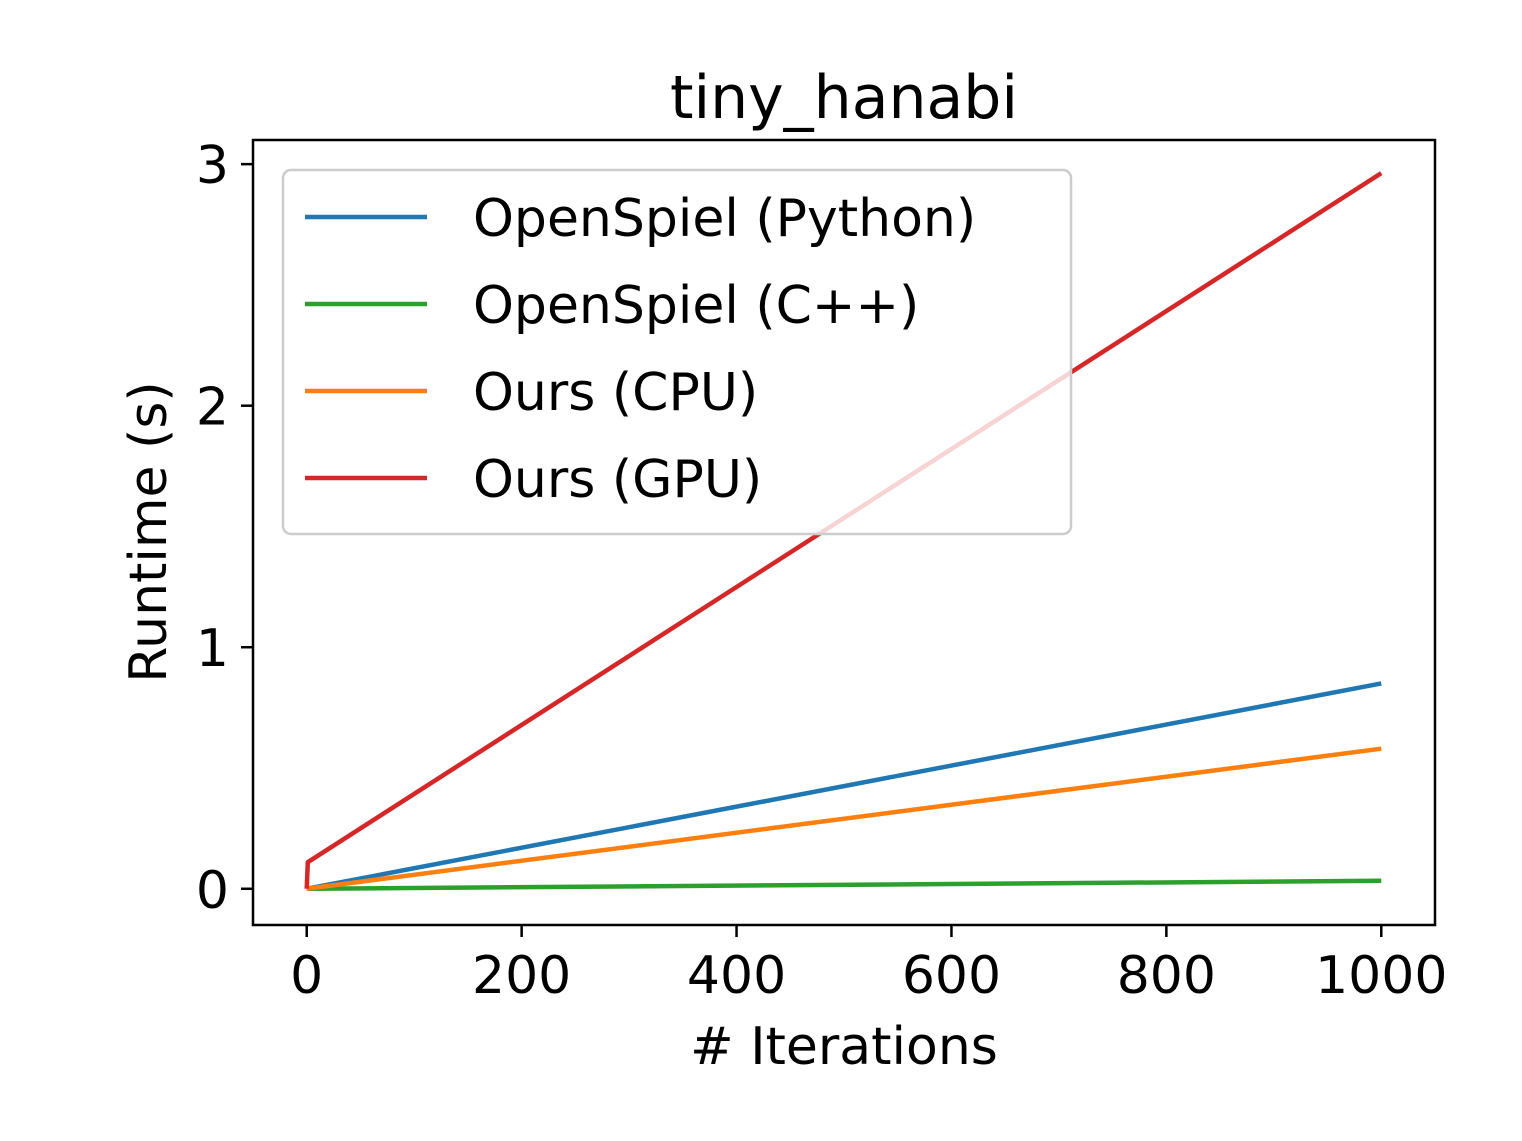 This screenshot has height=1141, width=1522. Describe the element at coordinates (149, 531) in the screenshot. I see `y-axis-label: Runtime (s)` at that location.